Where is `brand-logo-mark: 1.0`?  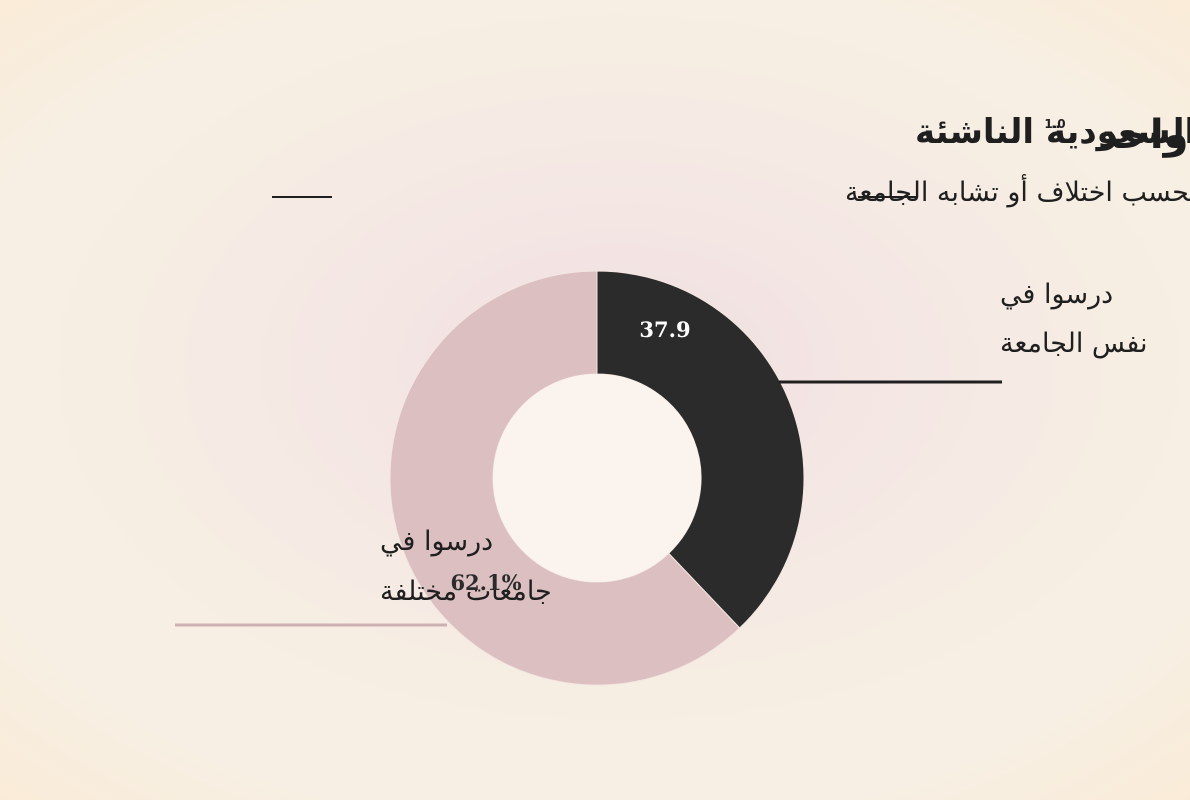
brand-logo-mark: 1.0 is located at coordinates (1054, 124).